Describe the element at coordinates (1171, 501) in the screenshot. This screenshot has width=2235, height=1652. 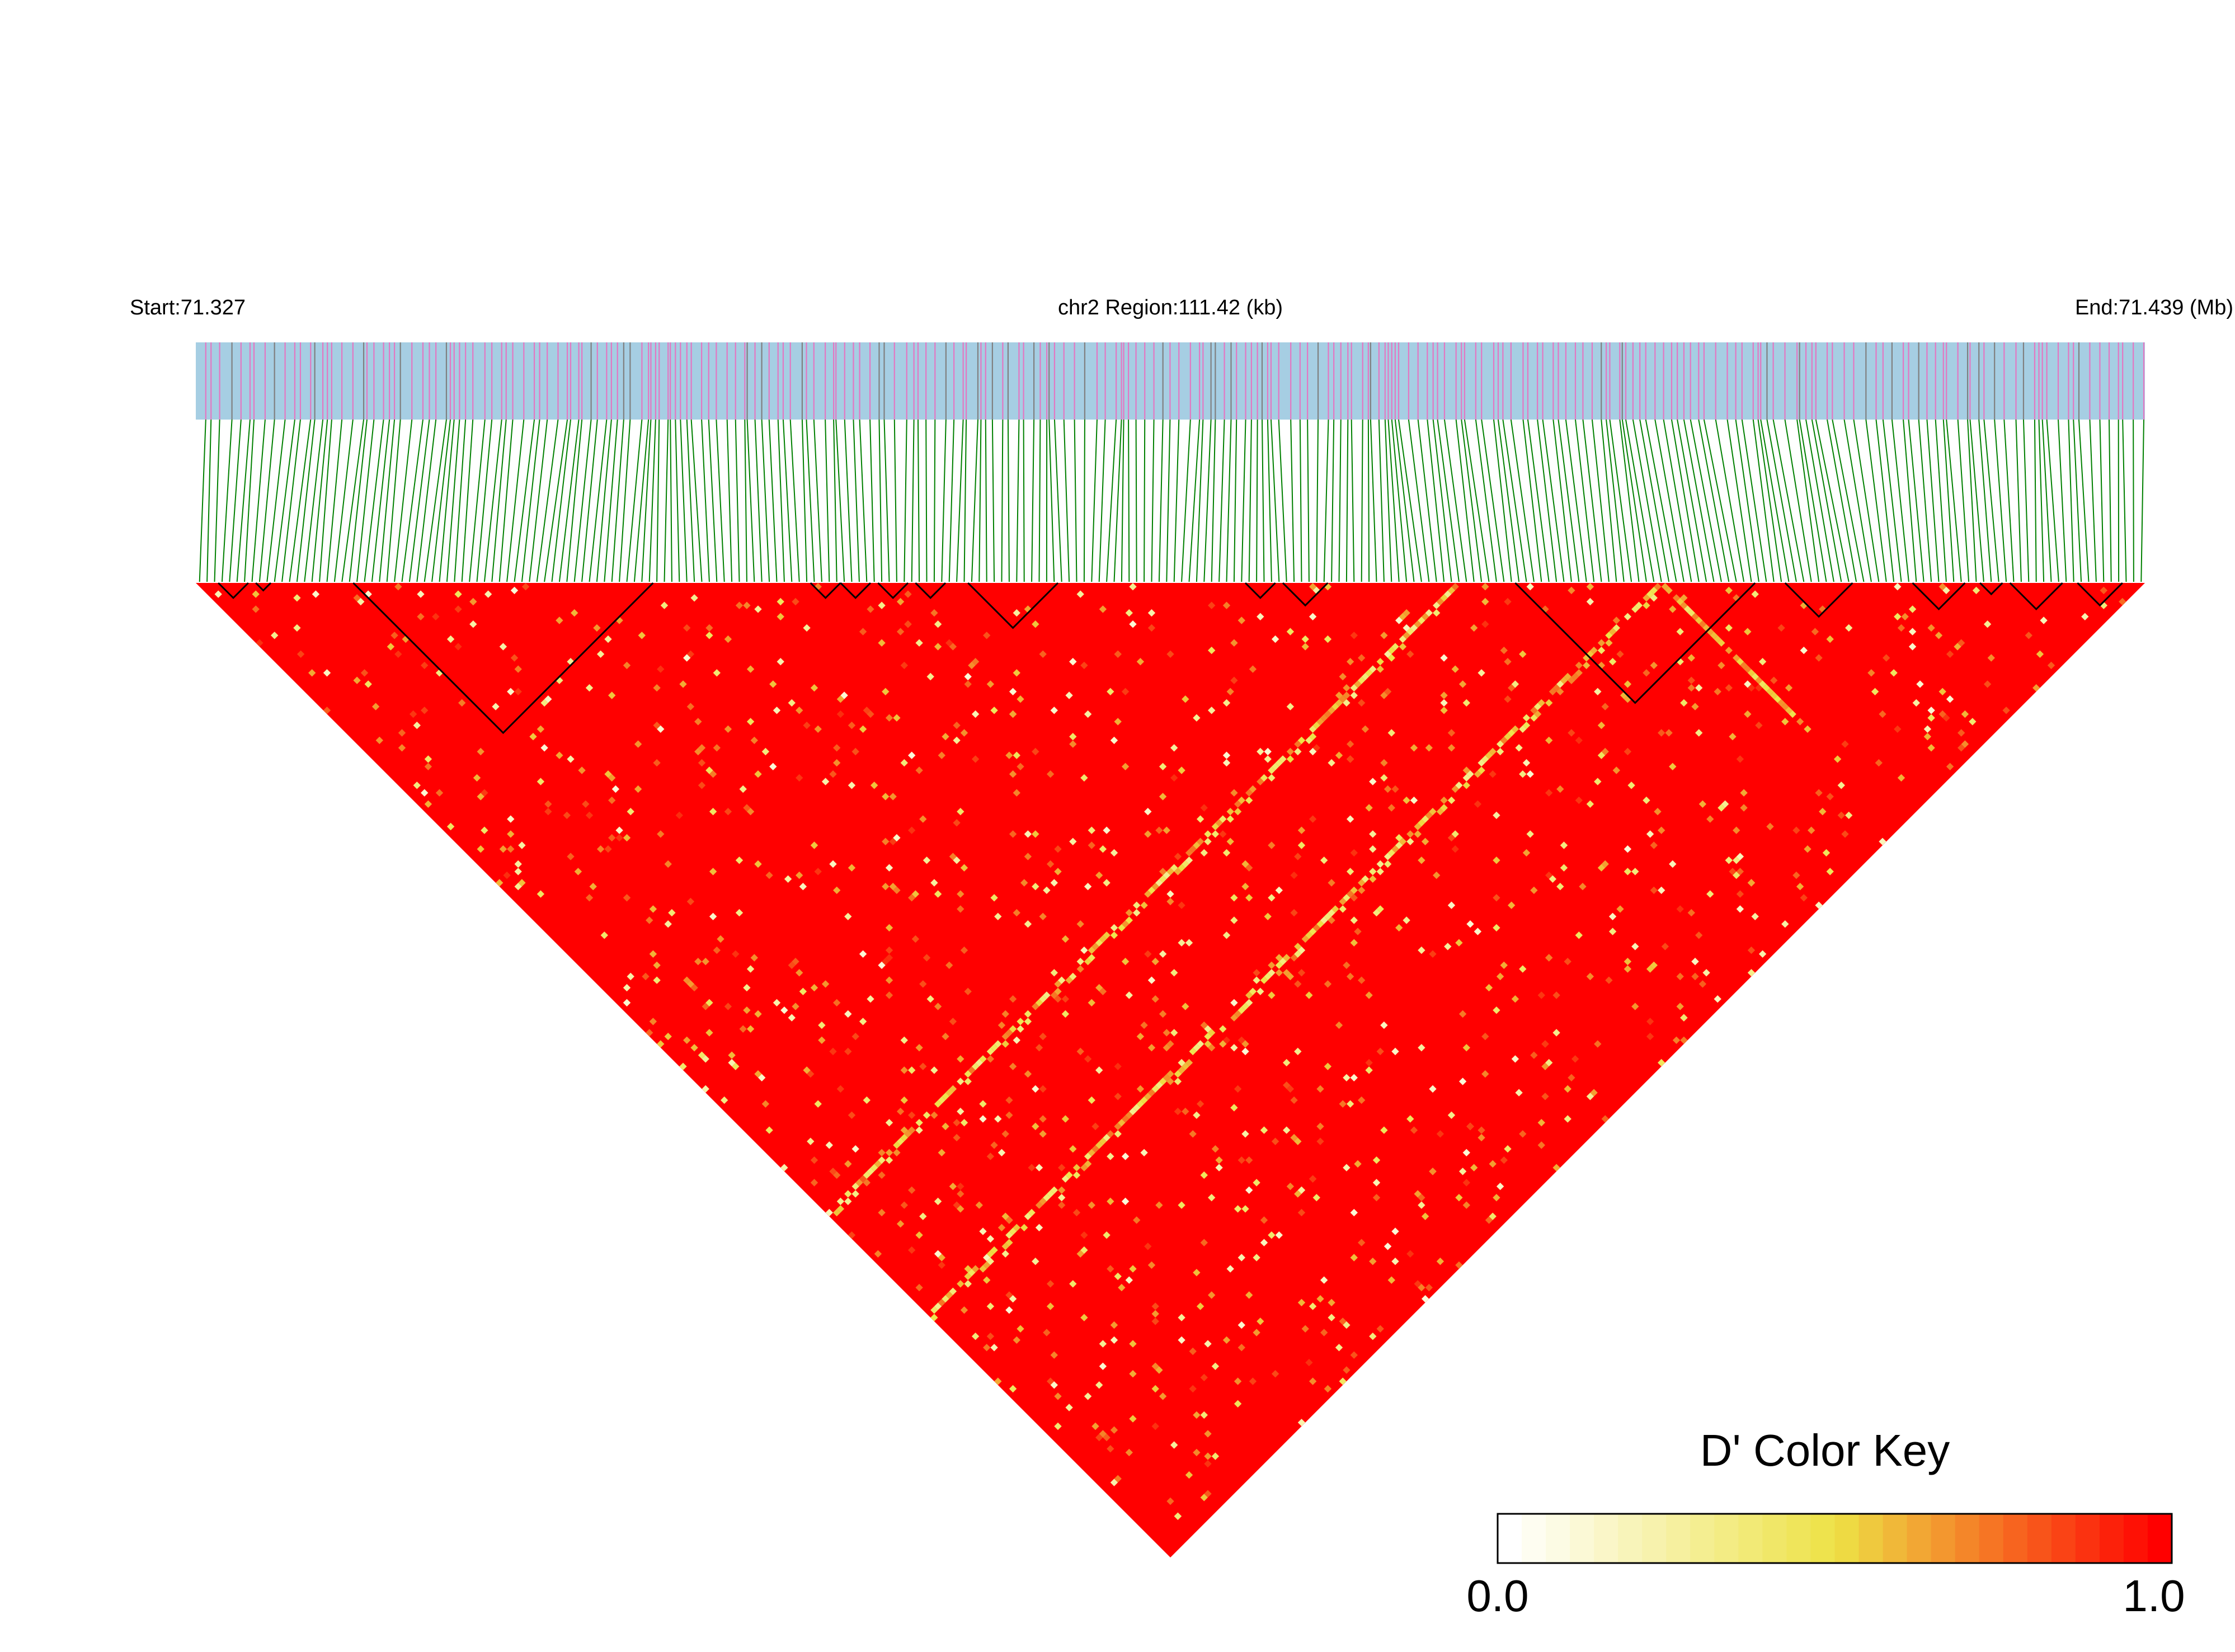
I see `snp-connectors` at that location.